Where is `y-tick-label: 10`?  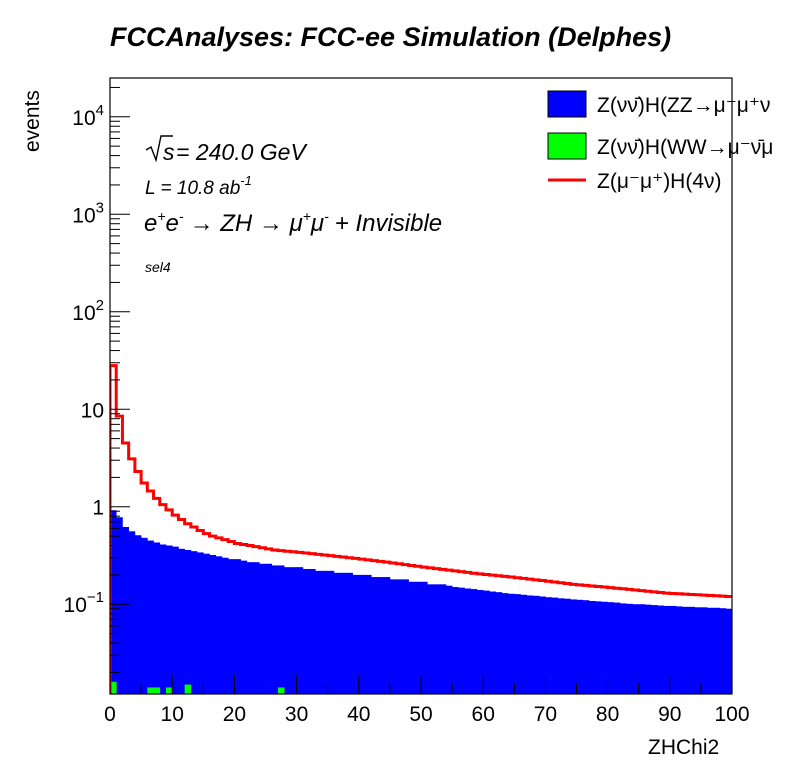
y-tick-label: 10 is located at coordinates (92, 410).